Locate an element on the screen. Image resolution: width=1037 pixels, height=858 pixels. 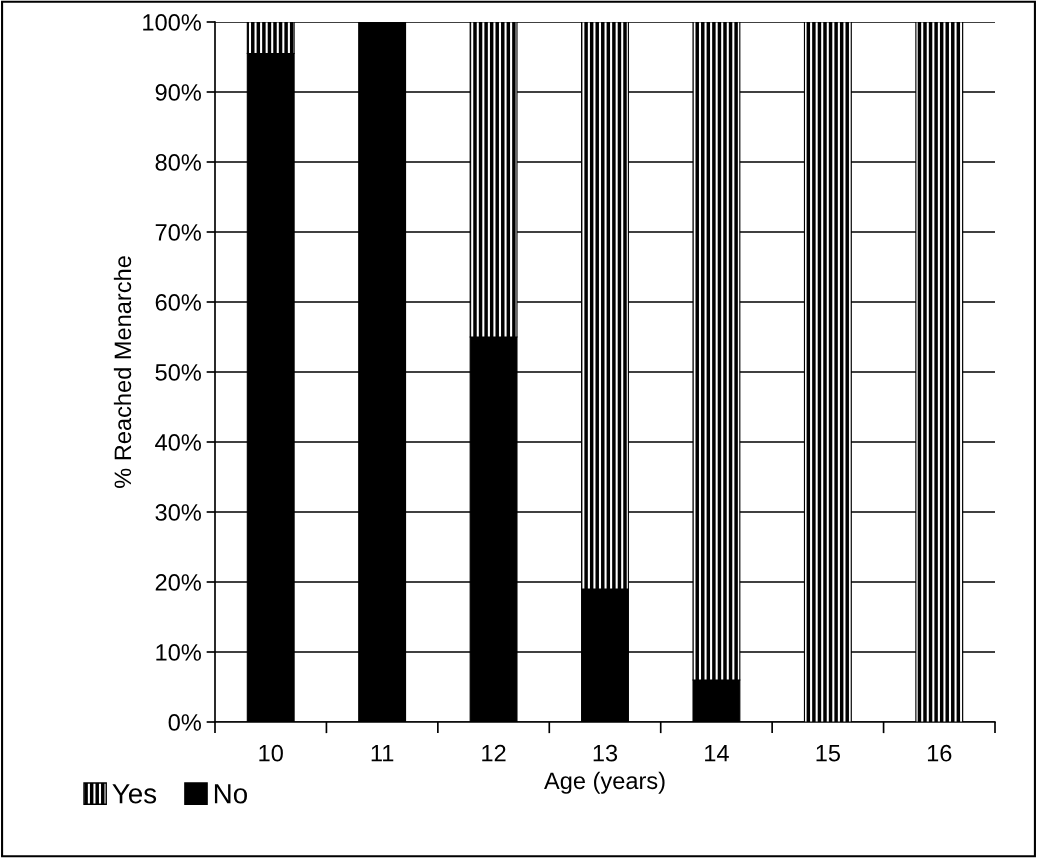
y-tick-label: 20% is located at coordinates (178, 582).